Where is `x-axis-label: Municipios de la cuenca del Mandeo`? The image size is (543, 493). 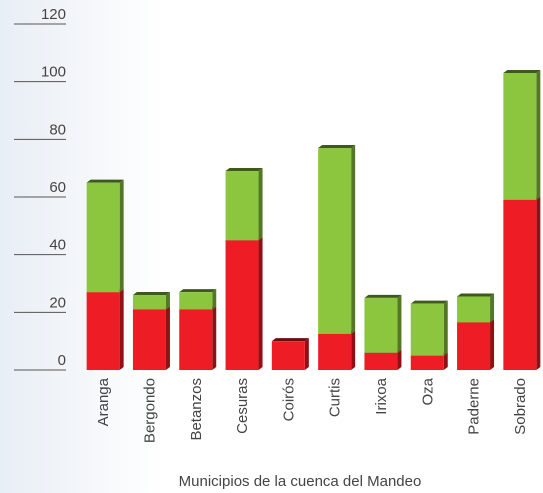 x-axis-label: Municipios de la cuenca del Mandeo is located at coordinates (300, 481).